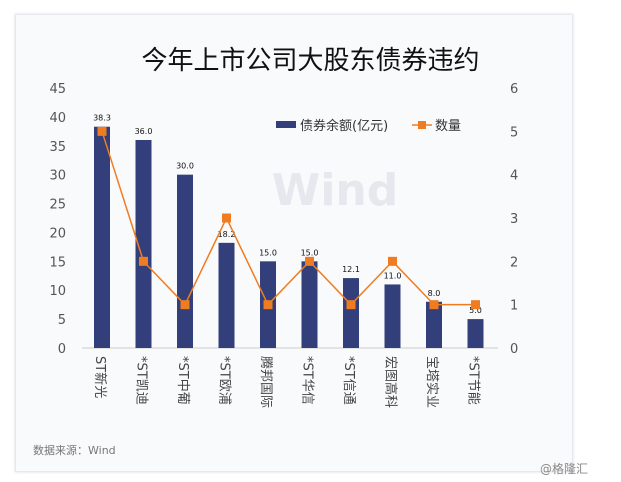 This screenshot has height=482, width=621. What do you see at coordinates (62, 320) in the screenshot?
I see `y-tick-label: 5` at bounding box center [62, 320].